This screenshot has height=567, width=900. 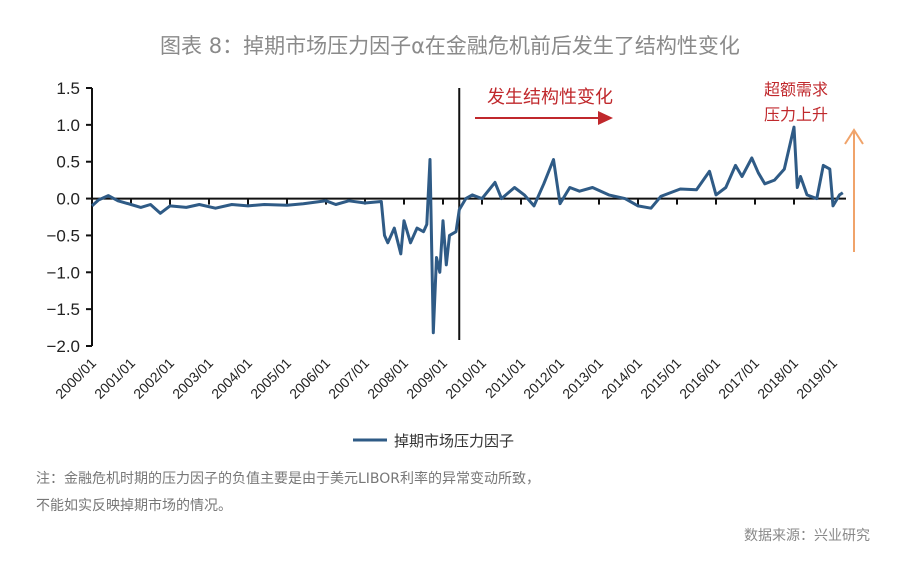 What do you see at coordinates (63, 346) in the screenshot?
I see `y-tick-label: −2.0` at bounding box center [63, 346].